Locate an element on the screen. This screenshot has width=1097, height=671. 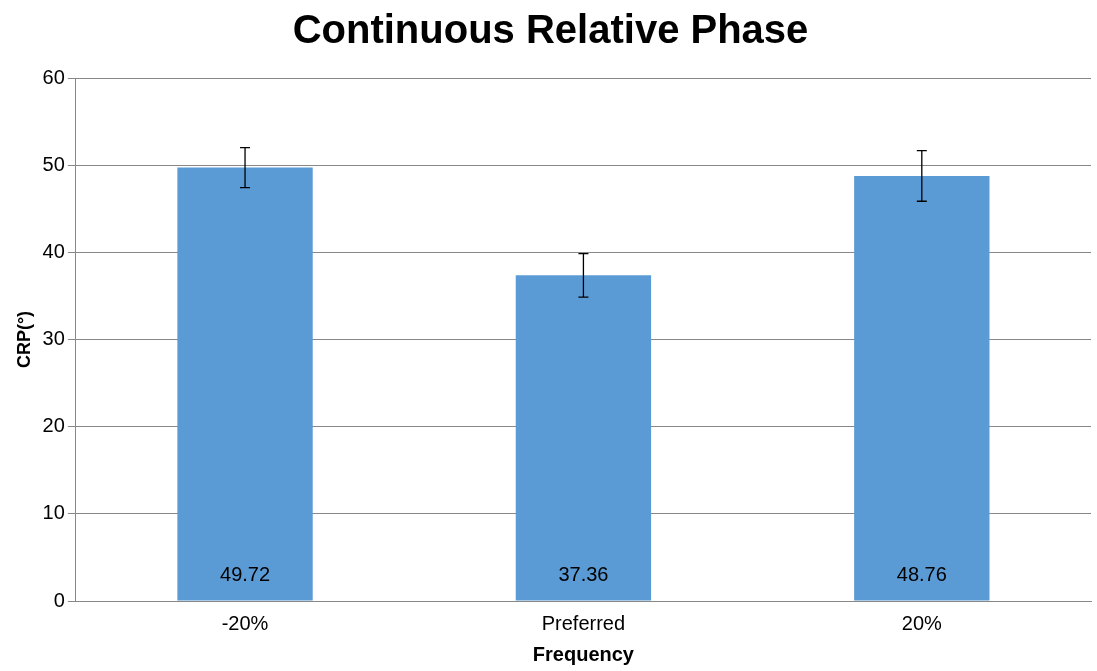
data-label: 37.36 is located at coordinates (583, 573).